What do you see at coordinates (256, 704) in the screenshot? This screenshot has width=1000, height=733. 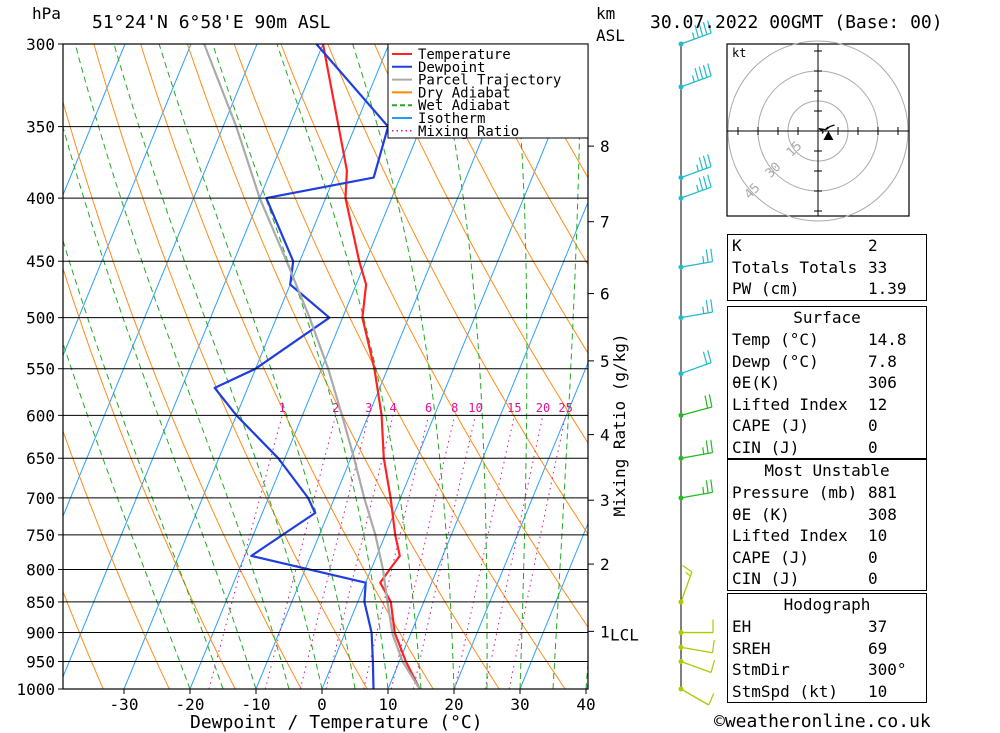 I see `temperature-tick-label: -10` at bounding box center [256, 704].